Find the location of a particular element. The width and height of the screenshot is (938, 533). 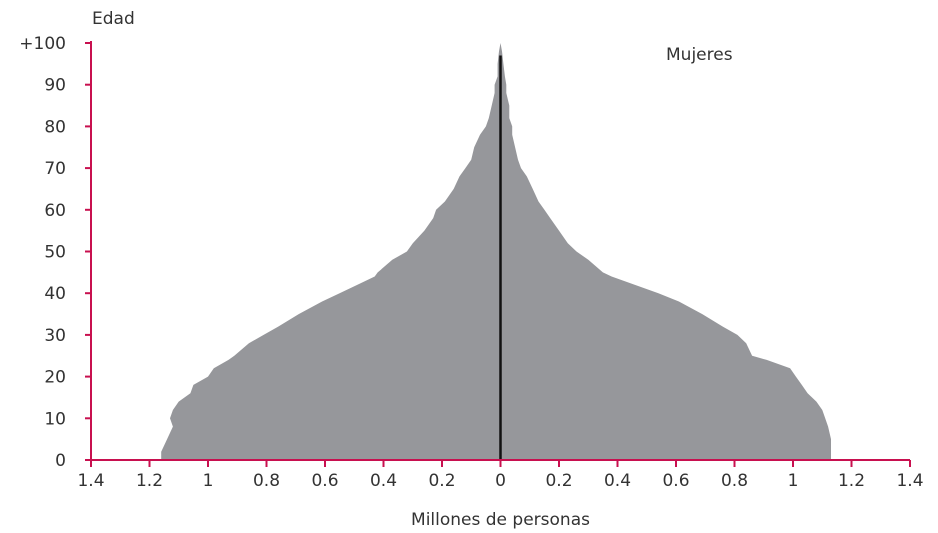

y-tick-label: 30 is located at coordinates (55, 336).